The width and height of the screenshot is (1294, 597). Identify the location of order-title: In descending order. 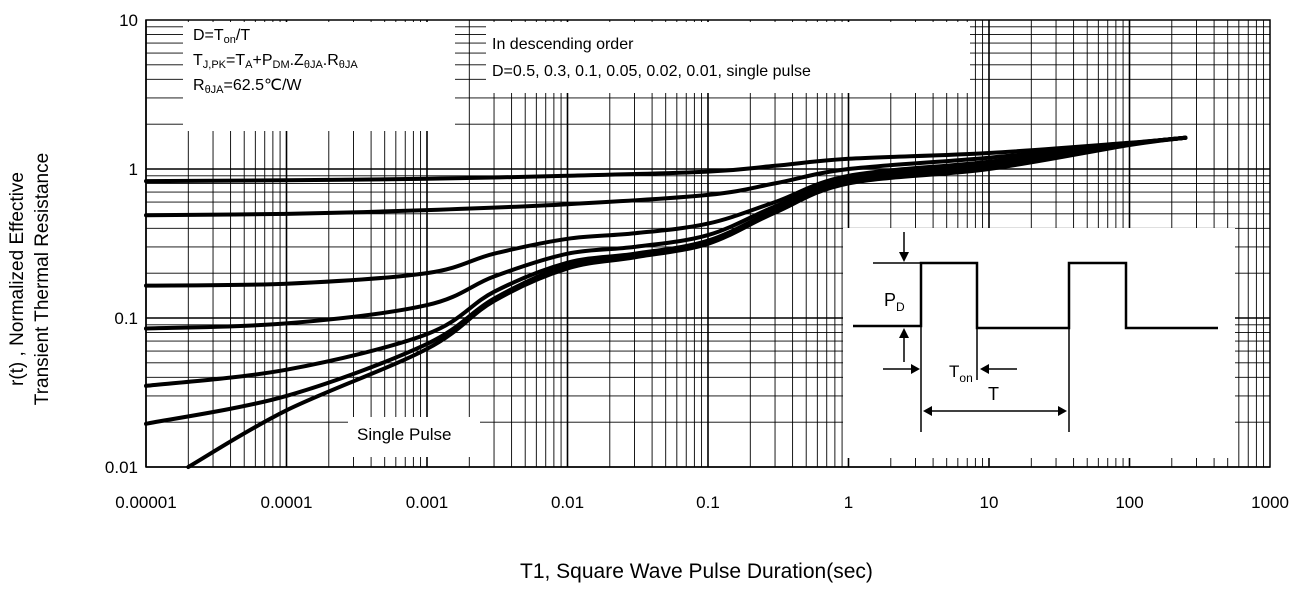
(563, 44).